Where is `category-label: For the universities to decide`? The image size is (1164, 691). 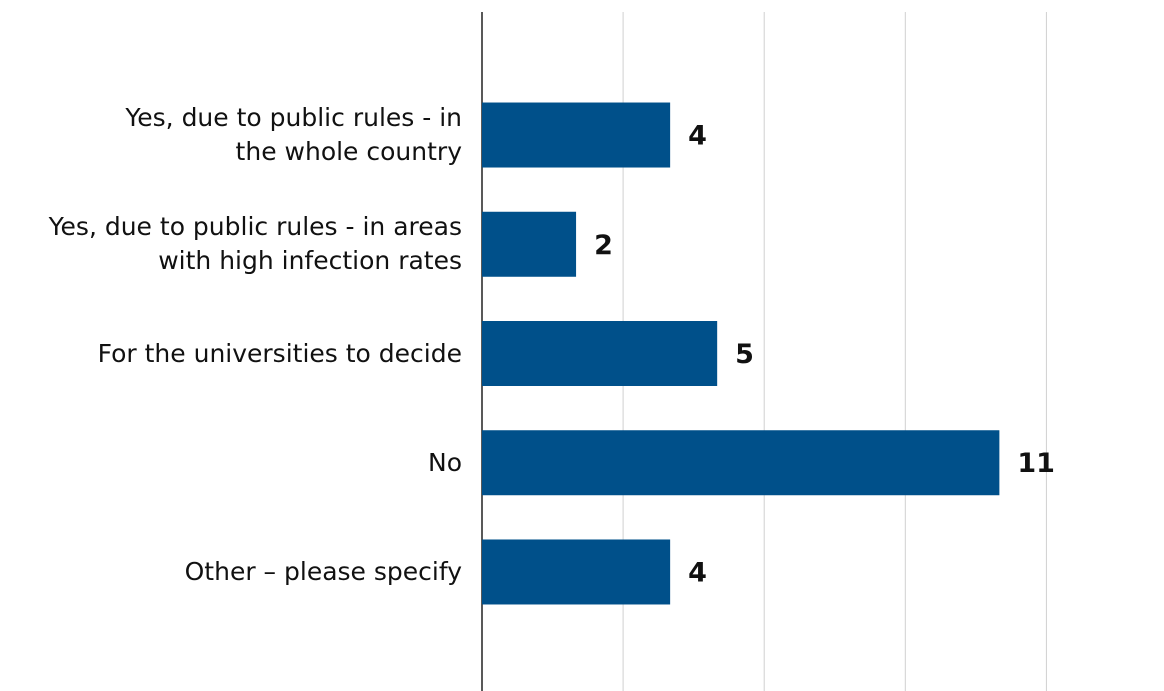 category-label: For the universities to decide is located at coordinates (279, 353).